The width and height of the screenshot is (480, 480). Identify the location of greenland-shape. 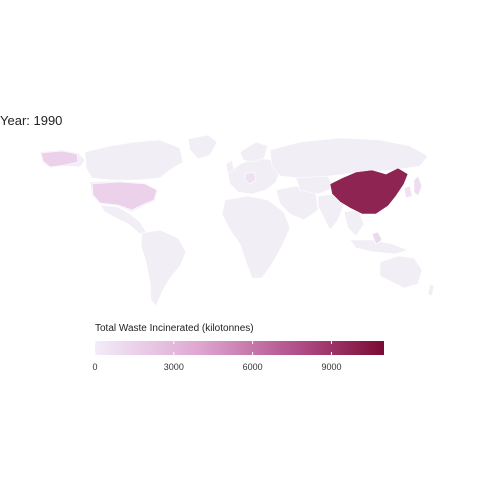
(202, 147).